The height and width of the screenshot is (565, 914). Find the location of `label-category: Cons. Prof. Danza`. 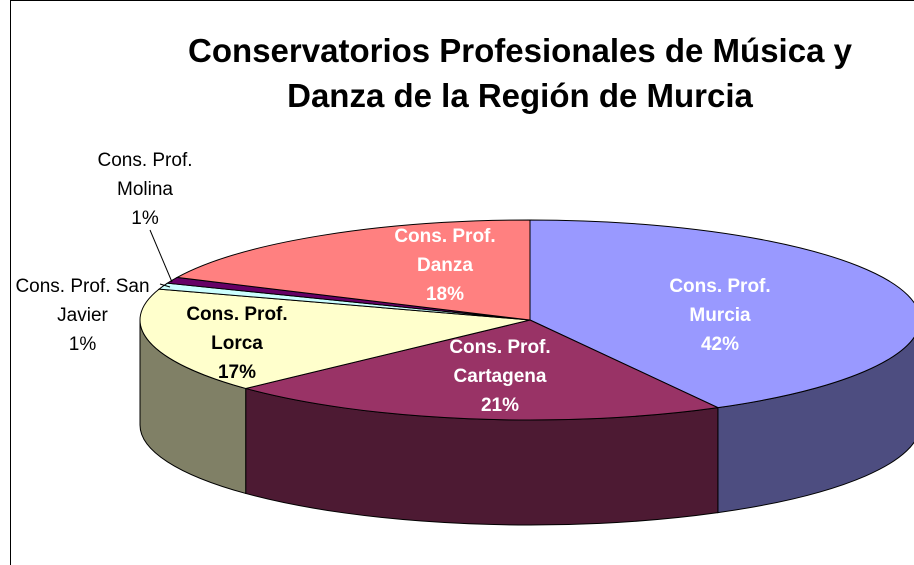

label-category: Cons. Prof. Danza is located at coordinates (445, 251).